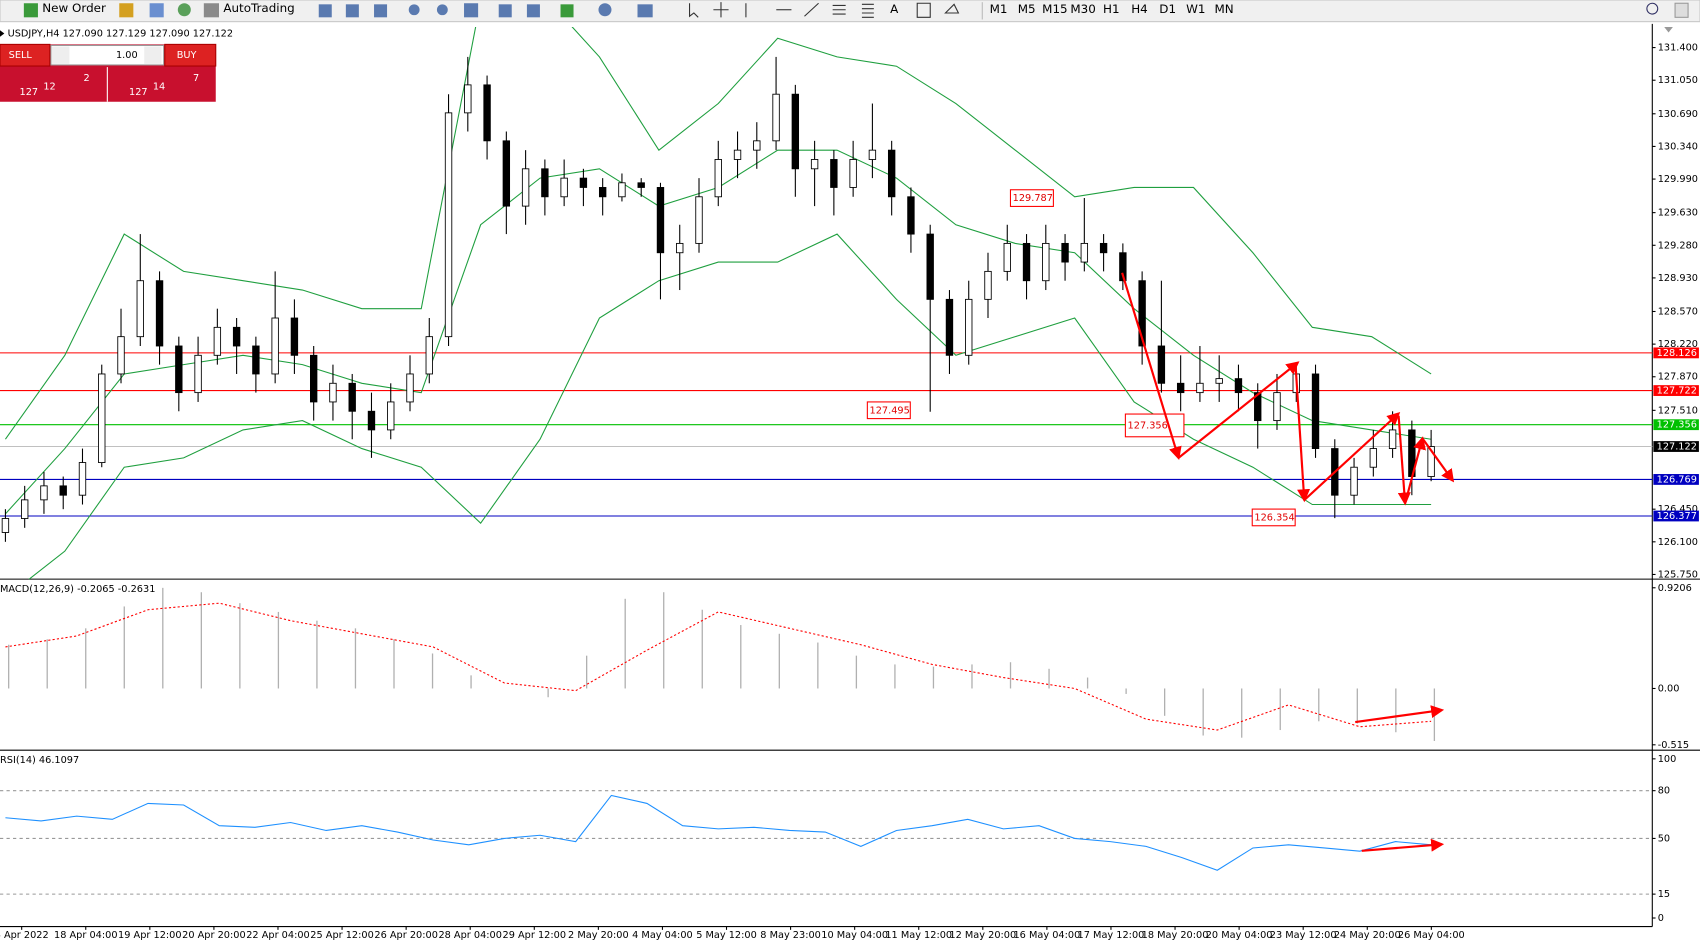 Image resolution: width=1700 pixels, height=945 pixels. Describe the element at coordinates (850, 11) in the screenshot. I see `toolbar: New Order AutoTrading` at that location.